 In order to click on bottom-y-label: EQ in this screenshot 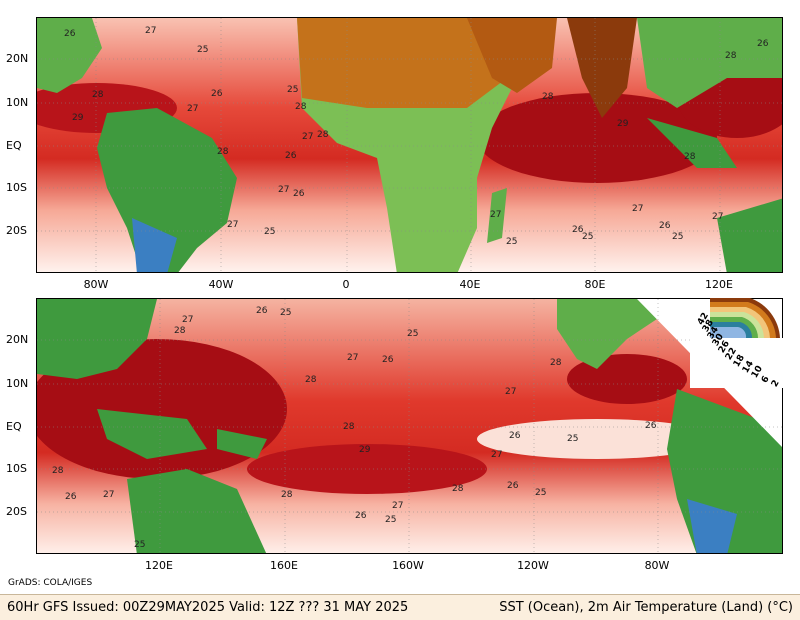, I will do `click(14, 426)`.